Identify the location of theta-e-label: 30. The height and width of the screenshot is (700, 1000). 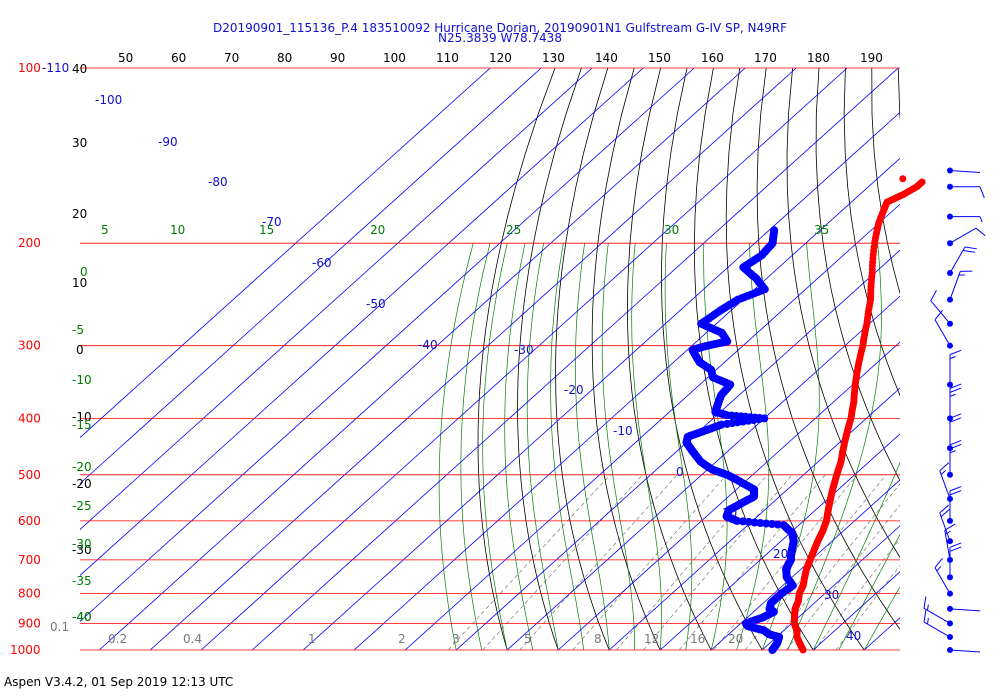
(671, 230).